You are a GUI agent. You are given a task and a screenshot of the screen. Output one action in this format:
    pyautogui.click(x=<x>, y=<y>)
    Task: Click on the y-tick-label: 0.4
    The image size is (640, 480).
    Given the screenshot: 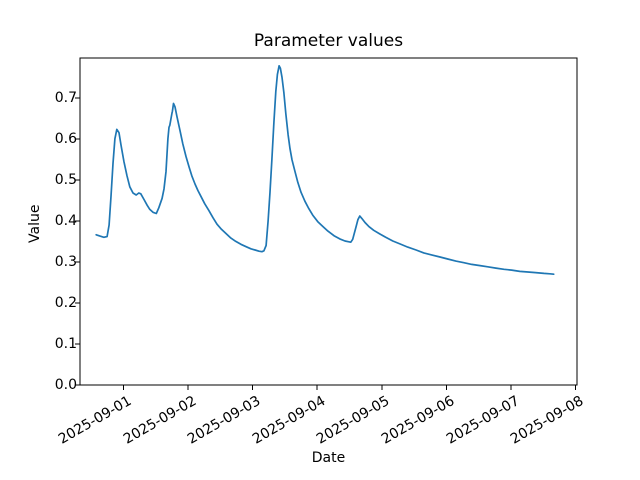 What is the action you would take?
    pyautogui.click(x=65, y=220)
    